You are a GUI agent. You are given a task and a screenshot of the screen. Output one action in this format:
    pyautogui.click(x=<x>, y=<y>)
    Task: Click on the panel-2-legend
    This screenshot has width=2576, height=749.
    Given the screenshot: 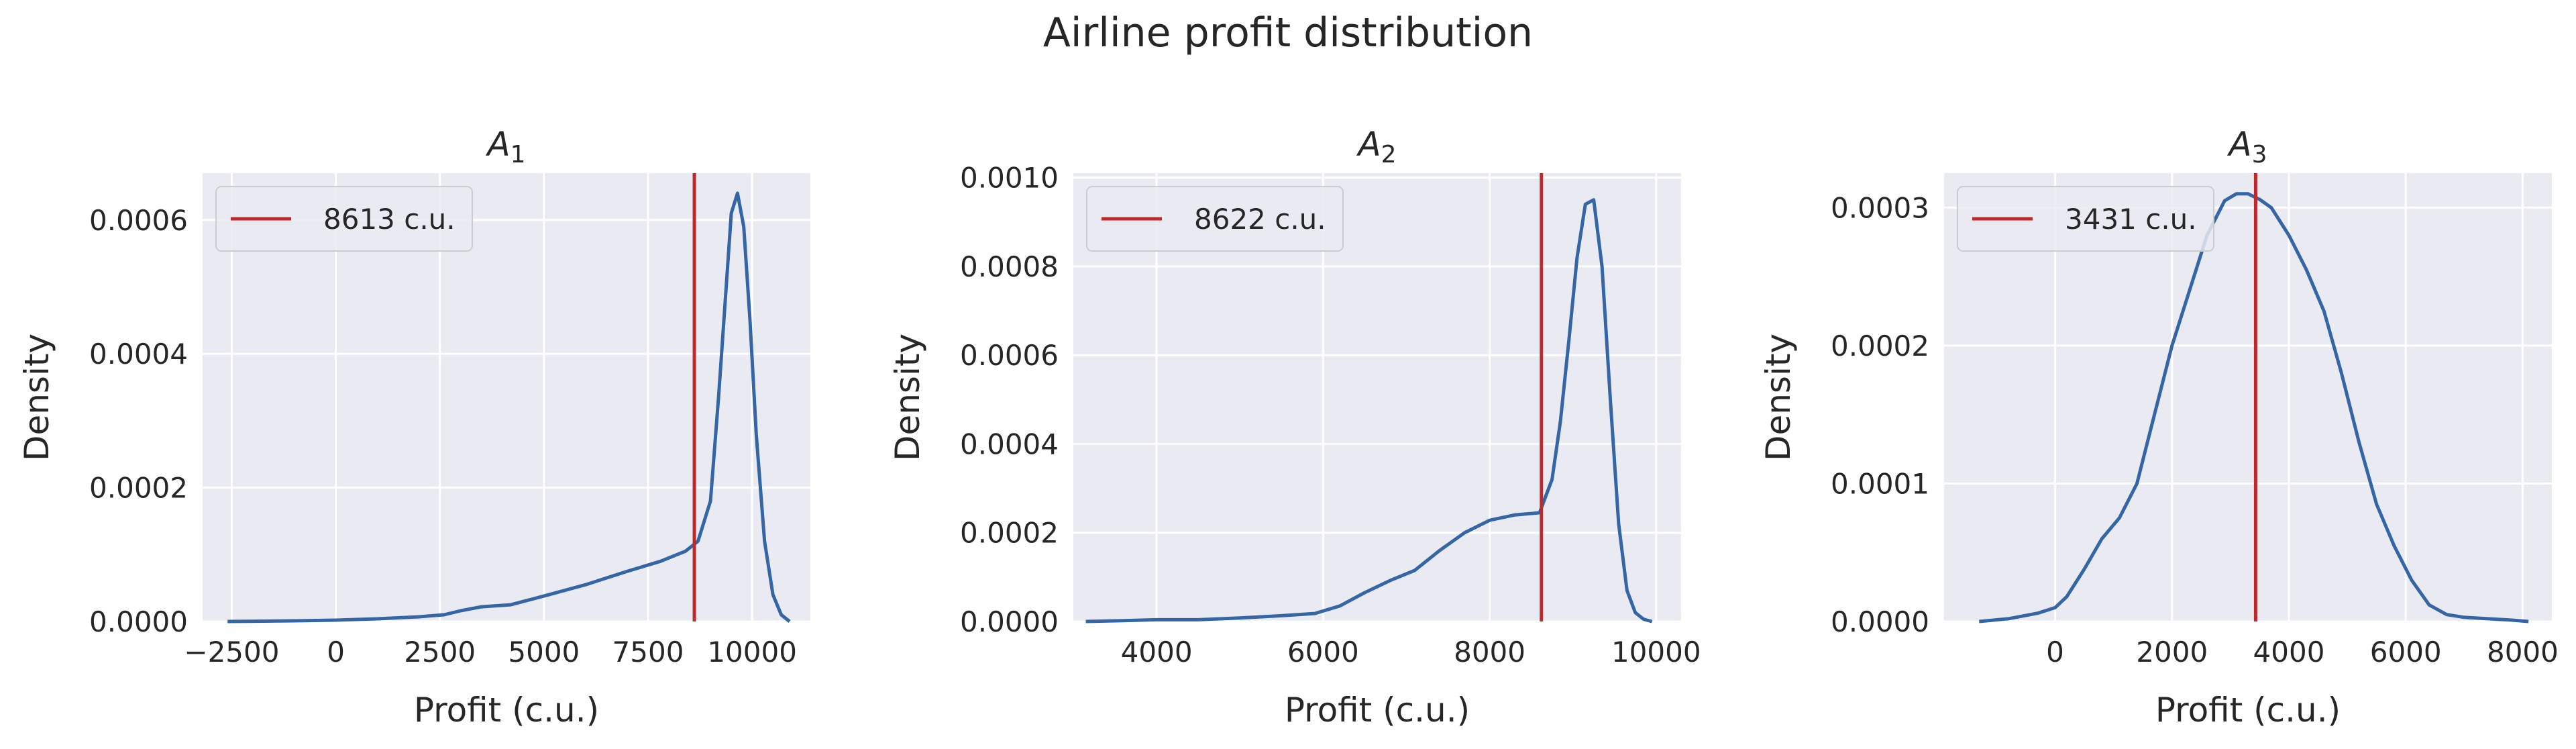 What is the action you would take?
    pyautogui.click(x=1215, y=219)
    